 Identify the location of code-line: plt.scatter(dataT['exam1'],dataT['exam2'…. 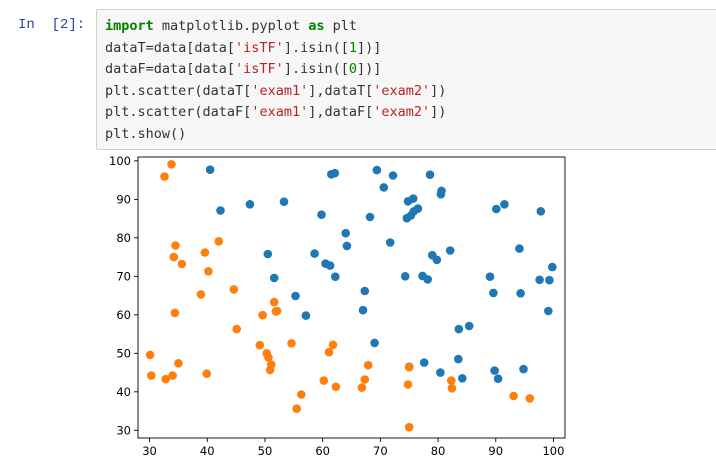
(275, 92).